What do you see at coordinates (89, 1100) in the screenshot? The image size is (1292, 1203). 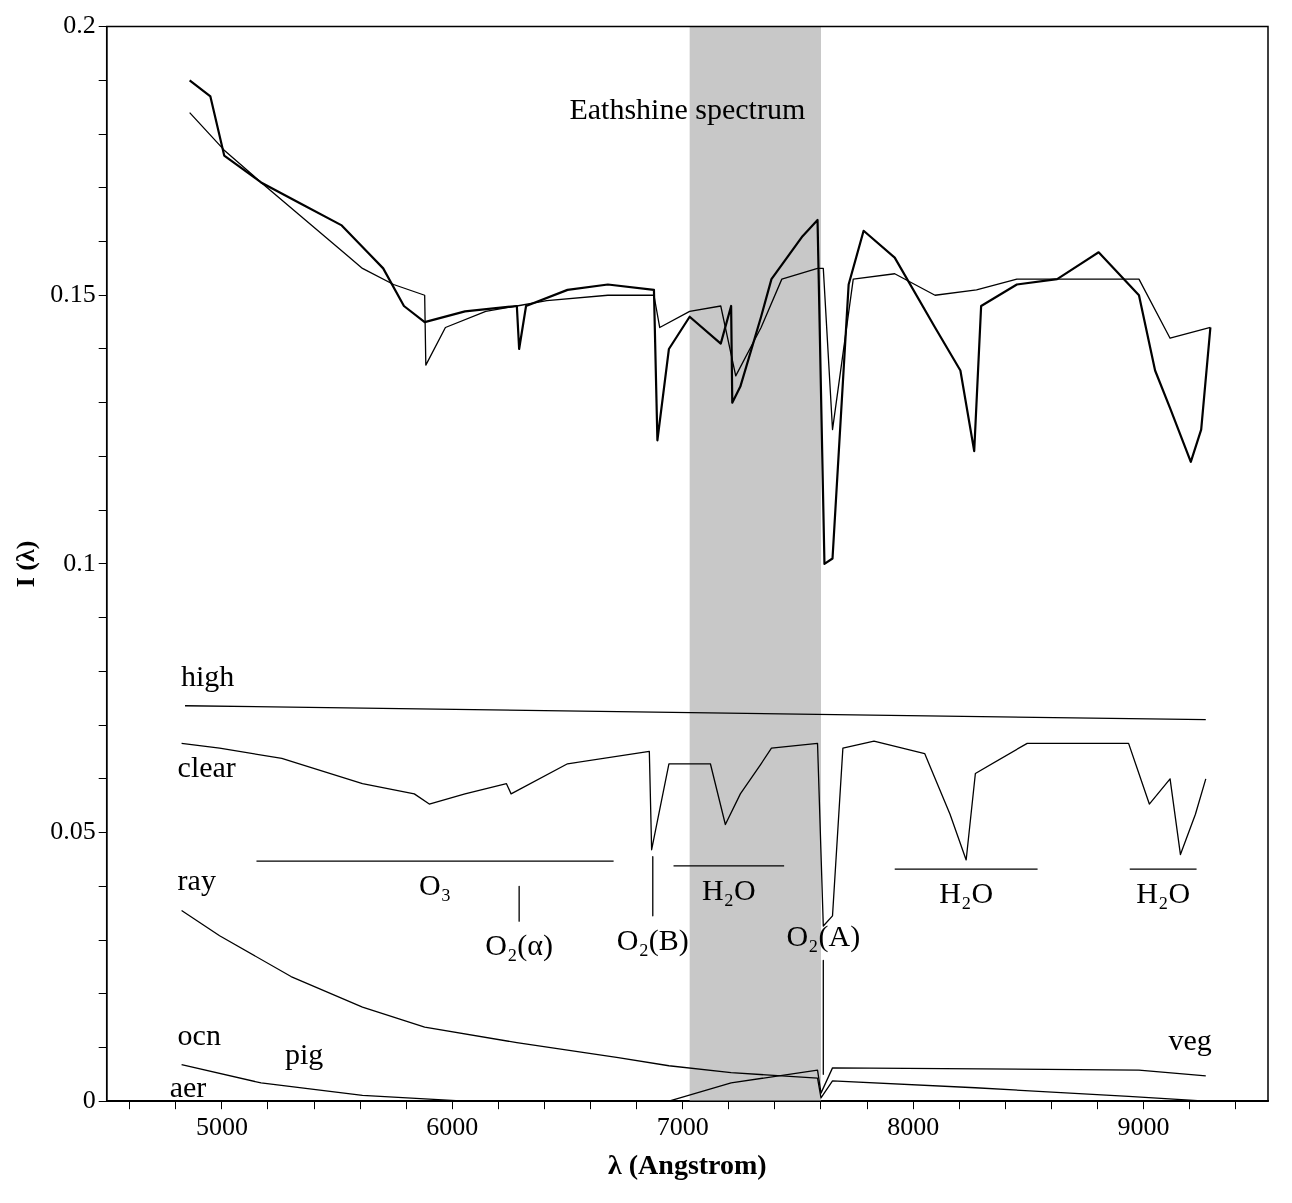 I see `y-tick-label: 0` at bounding box center [89, 1100].